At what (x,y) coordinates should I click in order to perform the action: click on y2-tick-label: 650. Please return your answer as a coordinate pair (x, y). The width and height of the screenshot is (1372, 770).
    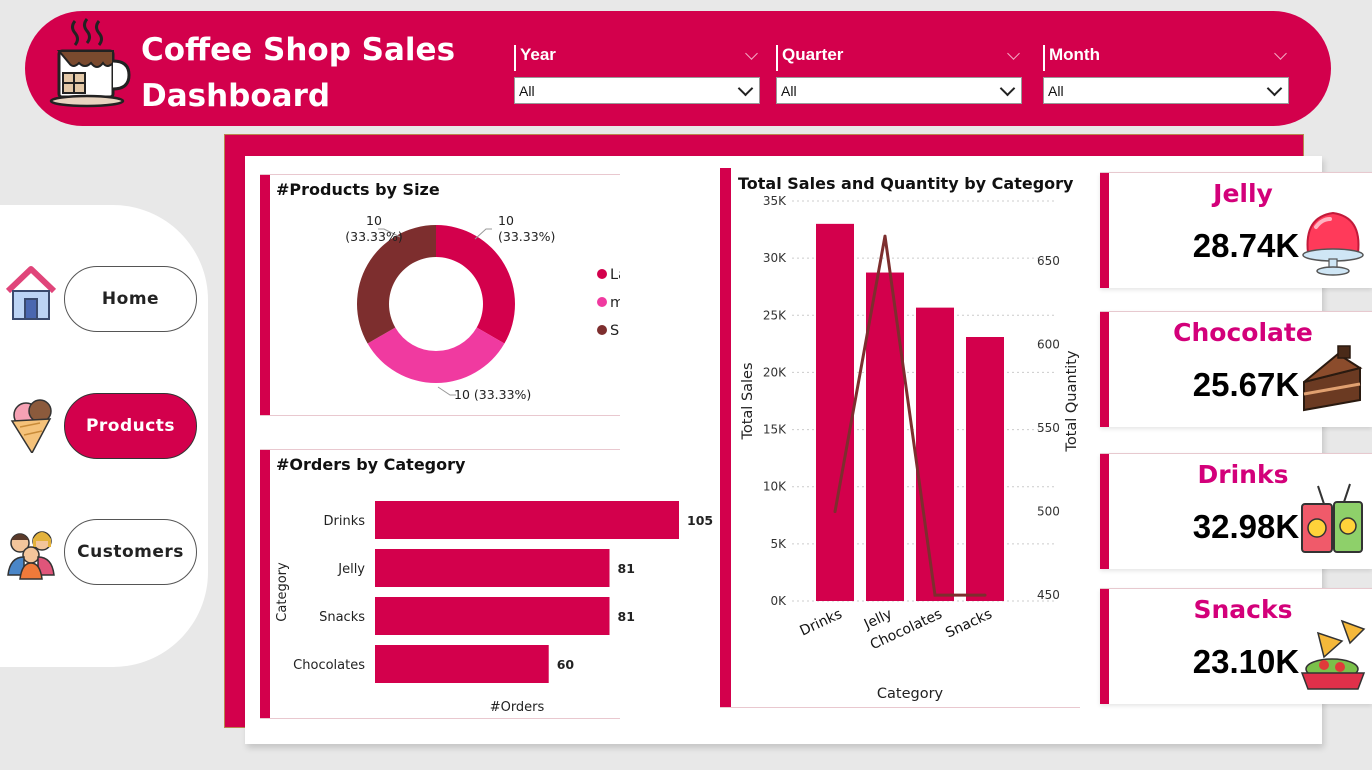
    Looking at the image, I should click on (1048, 261).